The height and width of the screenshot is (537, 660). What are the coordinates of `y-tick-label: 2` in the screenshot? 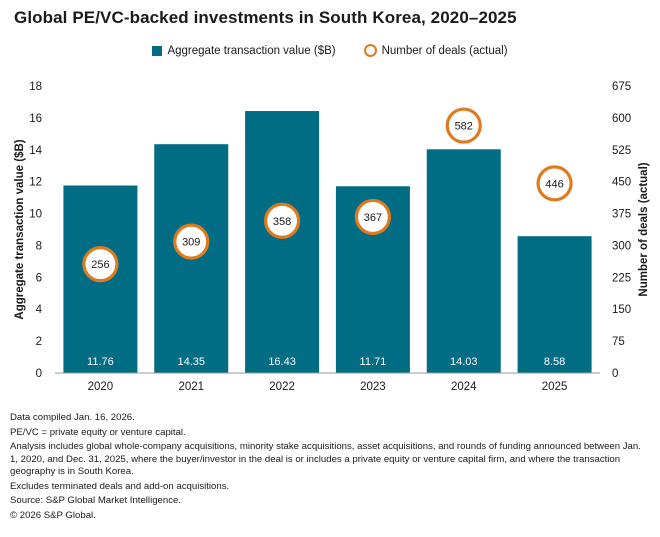 It's located at (39, 342).